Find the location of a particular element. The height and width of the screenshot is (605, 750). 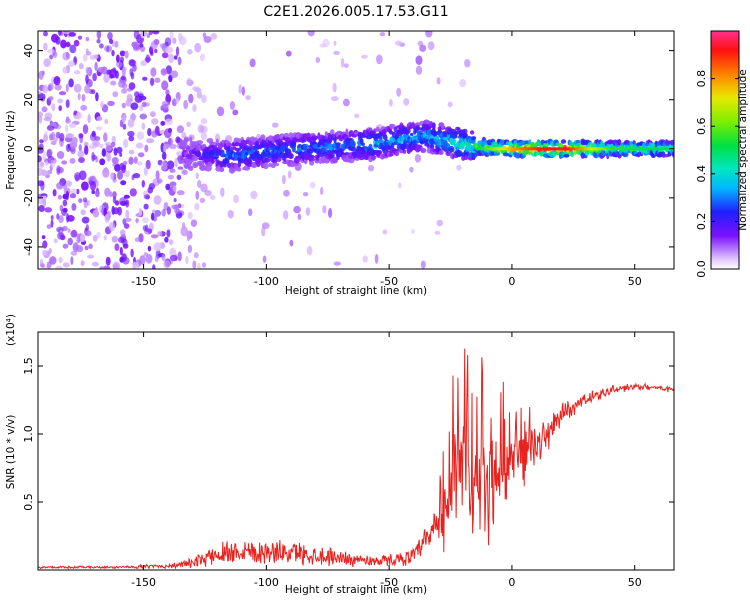

colorbar-tick-label: 0.2 is located at coordinates (701, 222).